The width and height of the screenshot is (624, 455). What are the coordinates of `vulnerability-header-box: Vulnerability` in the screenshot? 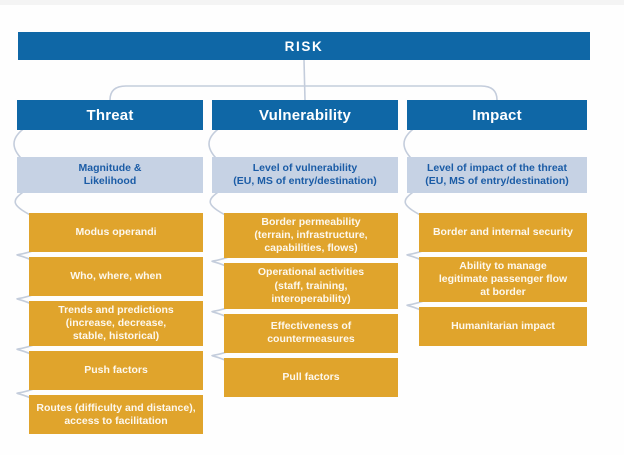 It's located at (305, 115).